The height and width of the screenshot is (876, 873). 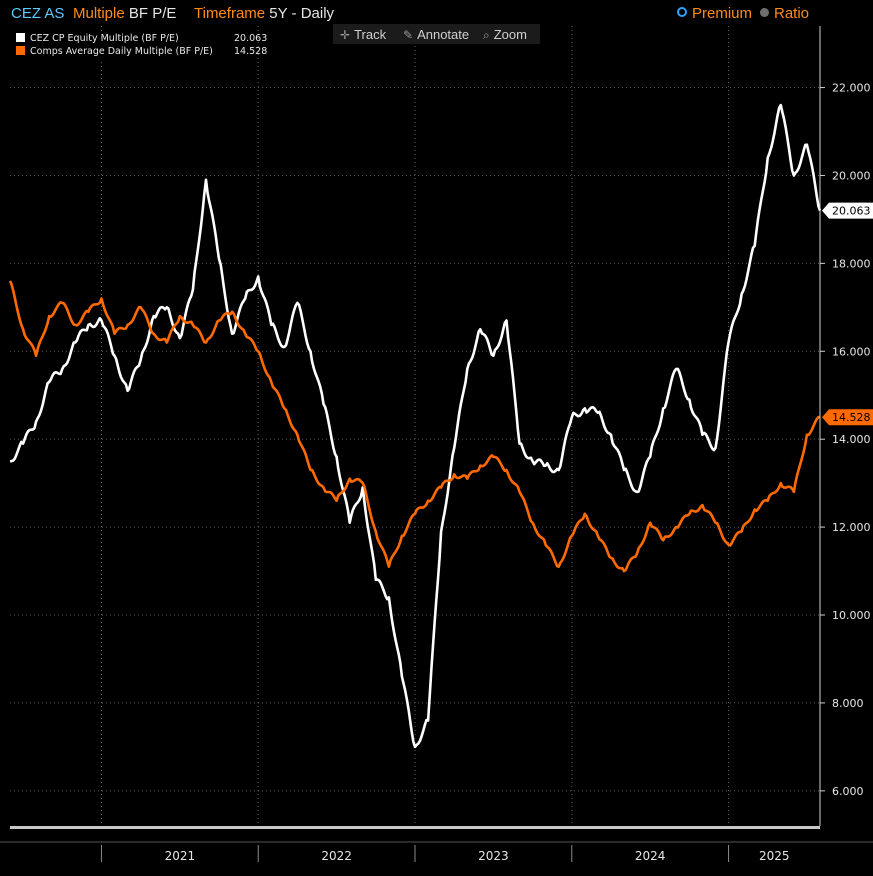 What do you see at coordinates (851, 263) in the screenshot?
I see `y-tick-label: 18.000` at bounding box center [851, 263].